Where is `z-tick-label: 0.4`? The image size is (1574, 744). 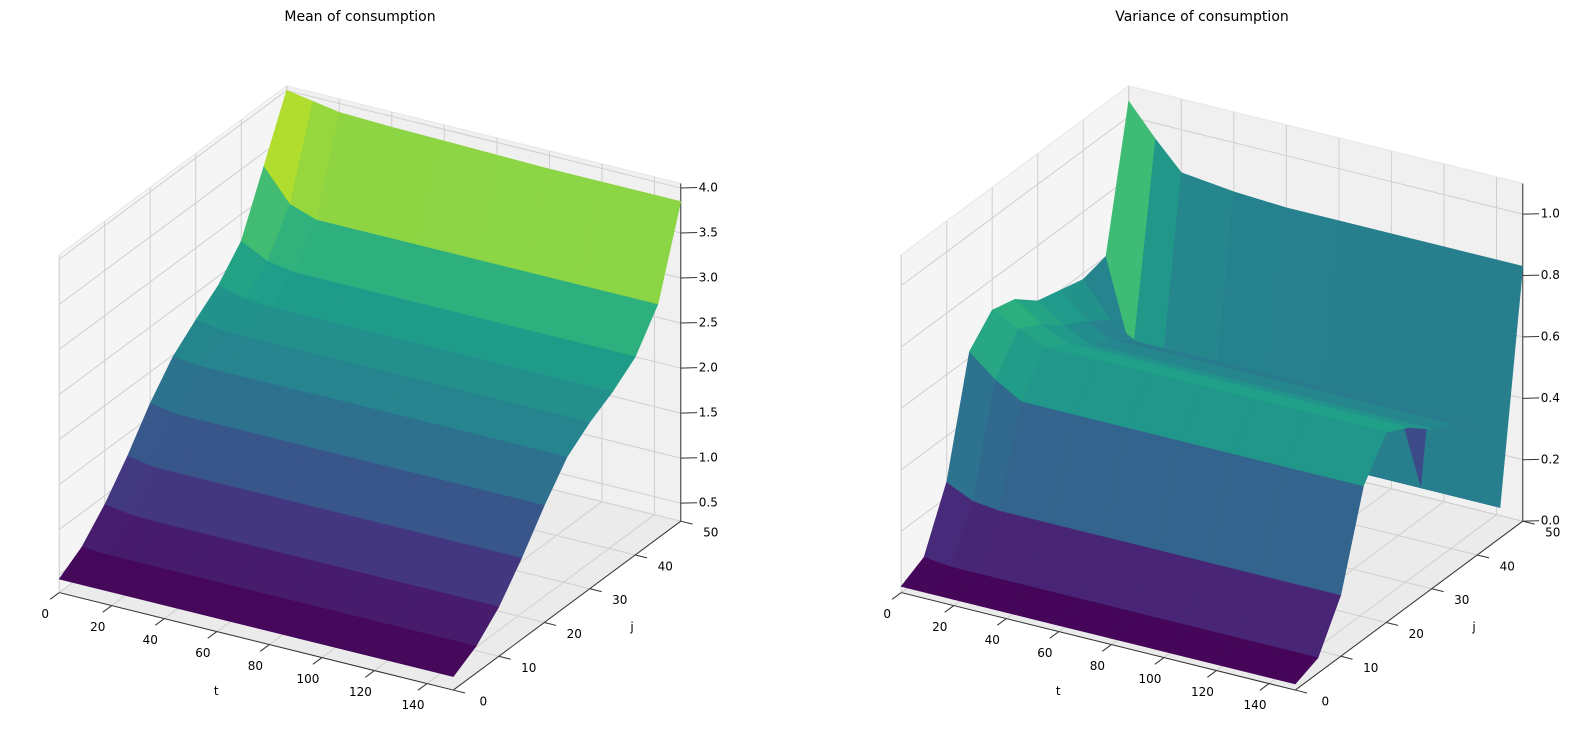 z-tick-label: 0.4 is located at coordinates (1550, 398).